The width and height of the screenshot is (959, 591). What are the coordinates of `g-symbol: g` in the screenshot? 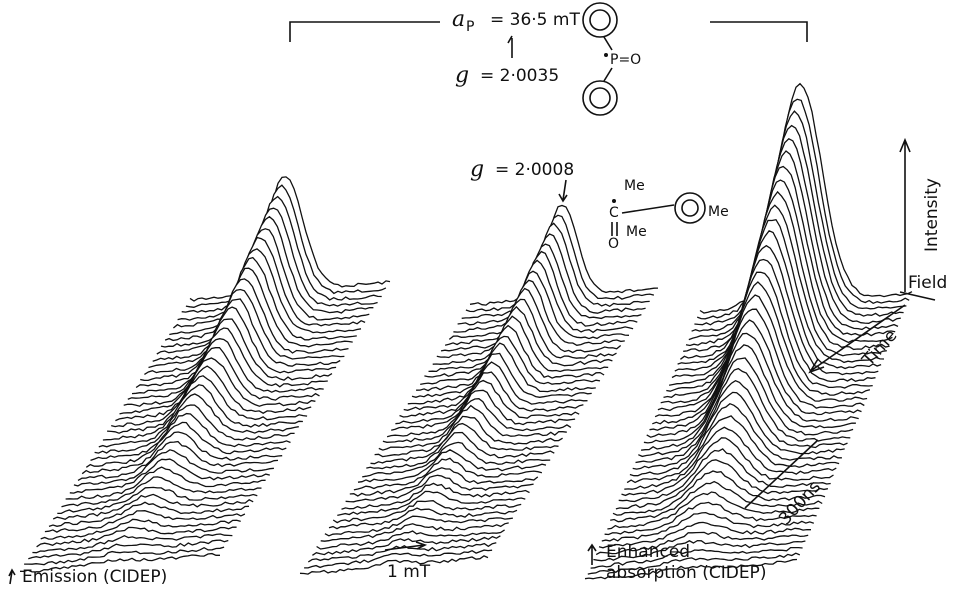 It's located at (477, 169).